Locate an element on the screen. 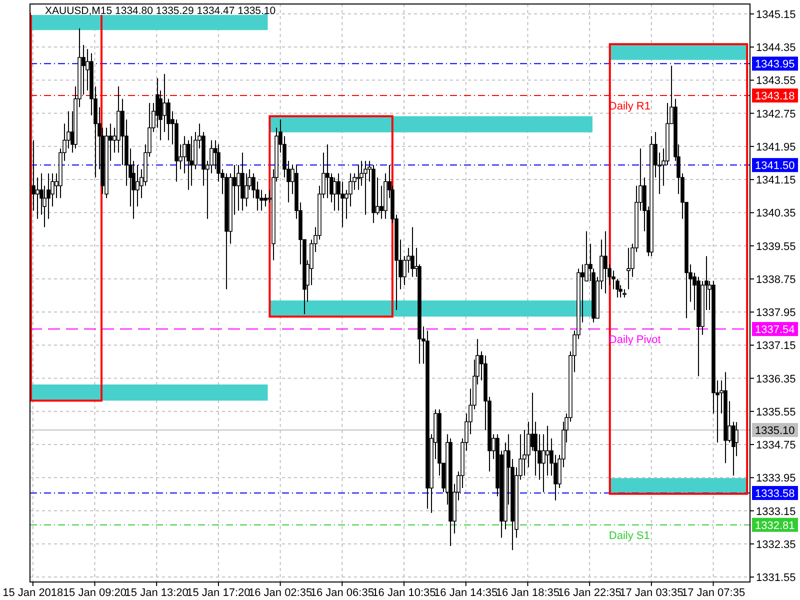  ref-line-label: 1337.54 is located at coordinates (775, 330).